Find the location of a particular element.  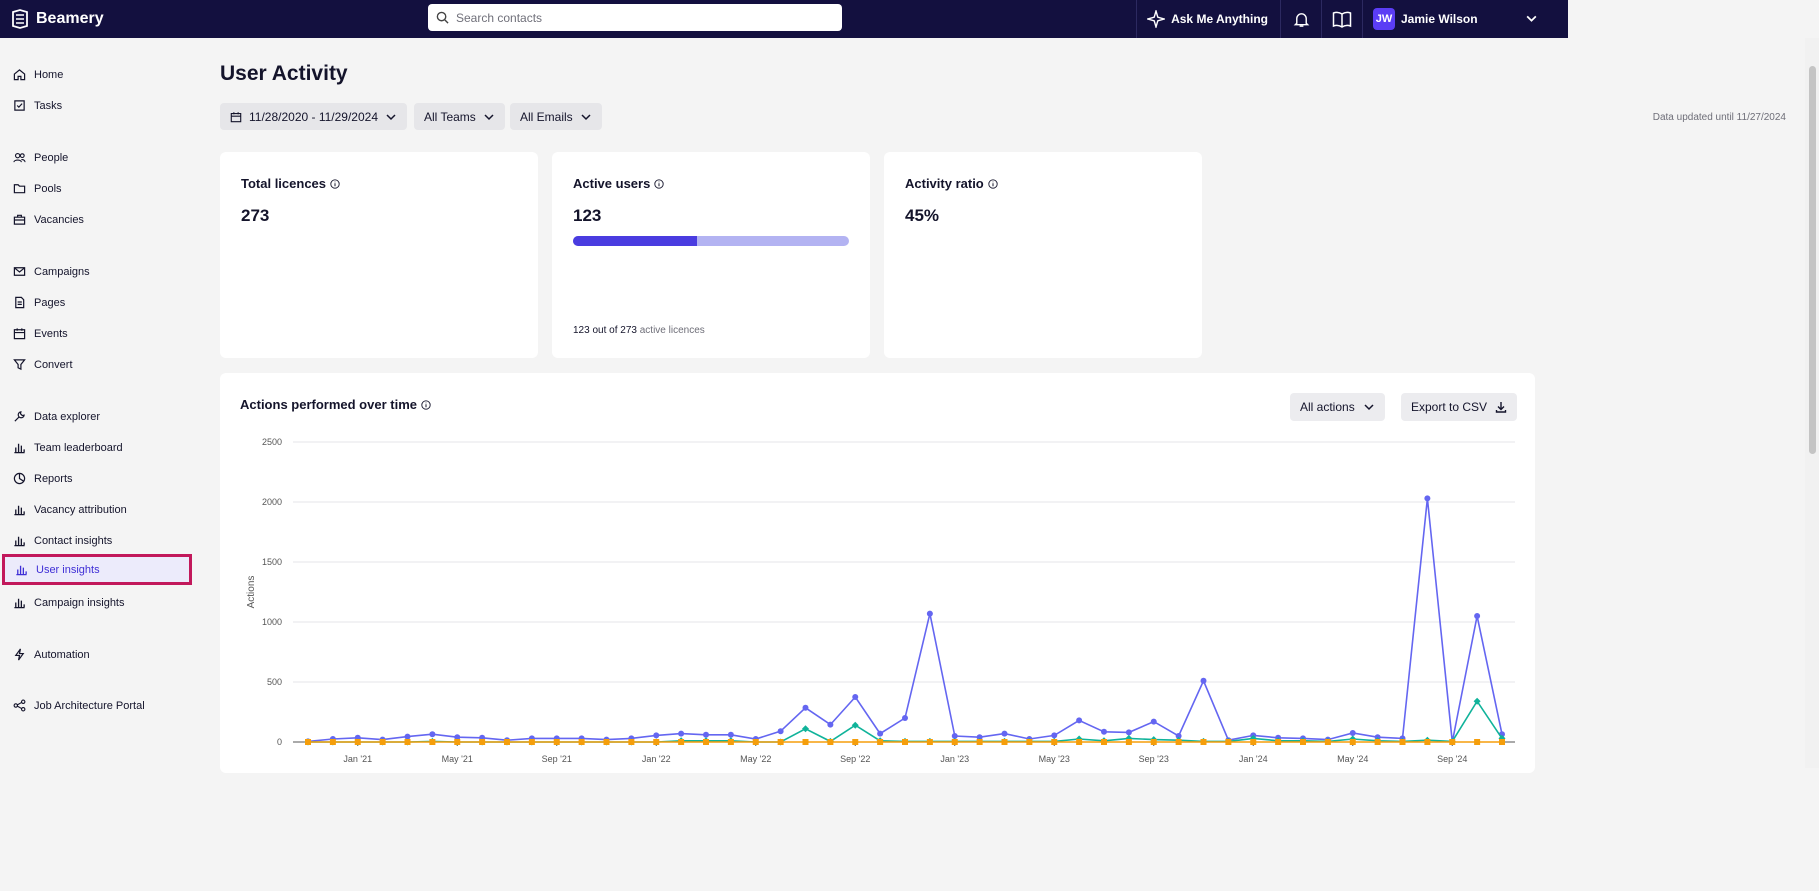

sidebar-item-people: People is located at coordinates (97, 157).